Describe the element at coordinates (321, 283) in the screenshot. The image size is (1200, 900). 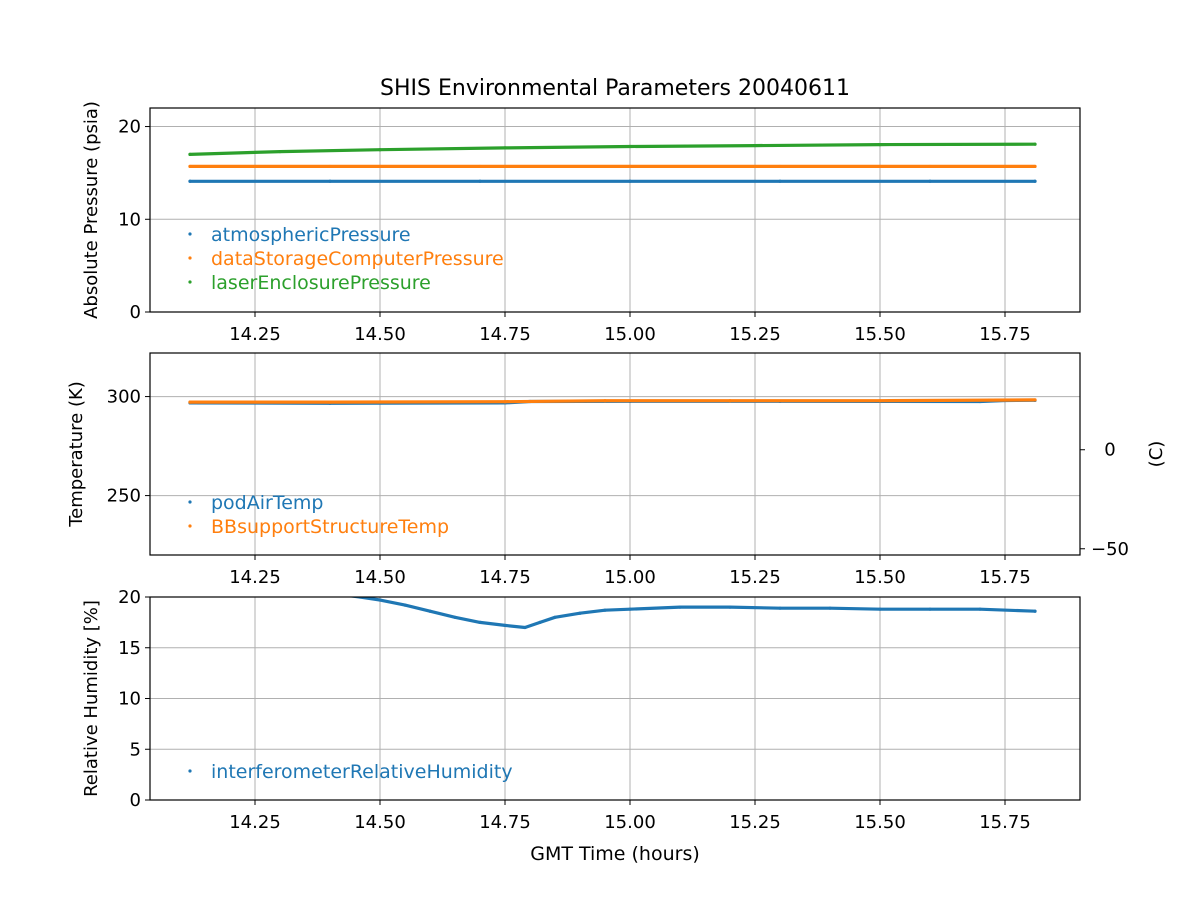
I see `legend-label: laserEnclosurePressure` at that location.